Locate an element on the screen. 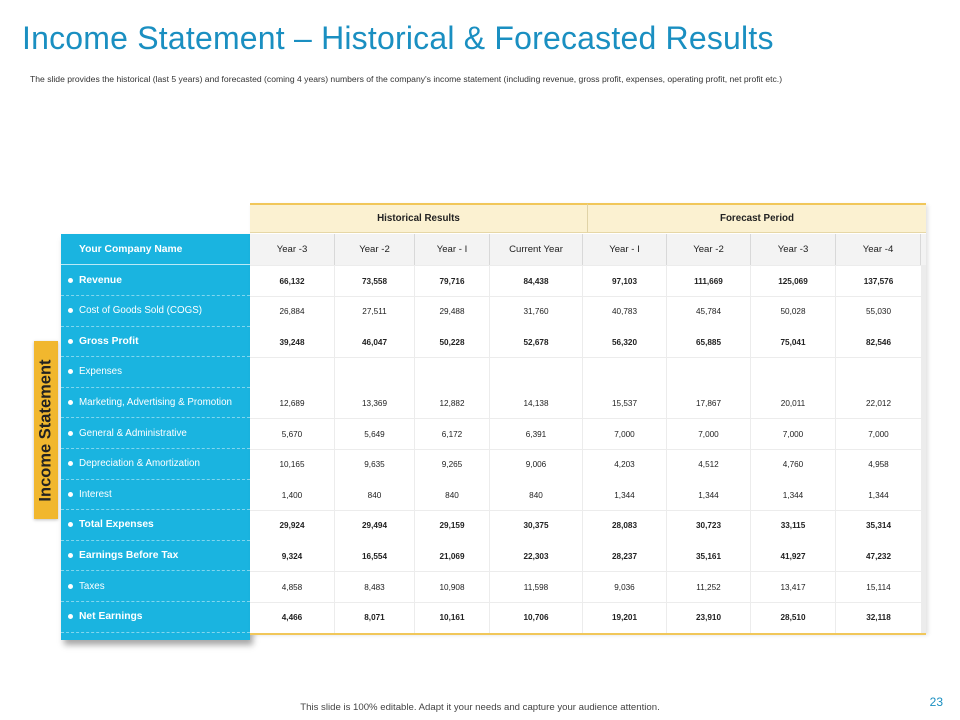 The height and width of the screenshot is (720, 960). table-cell: 29,924 is located at coordinates (292, 525).